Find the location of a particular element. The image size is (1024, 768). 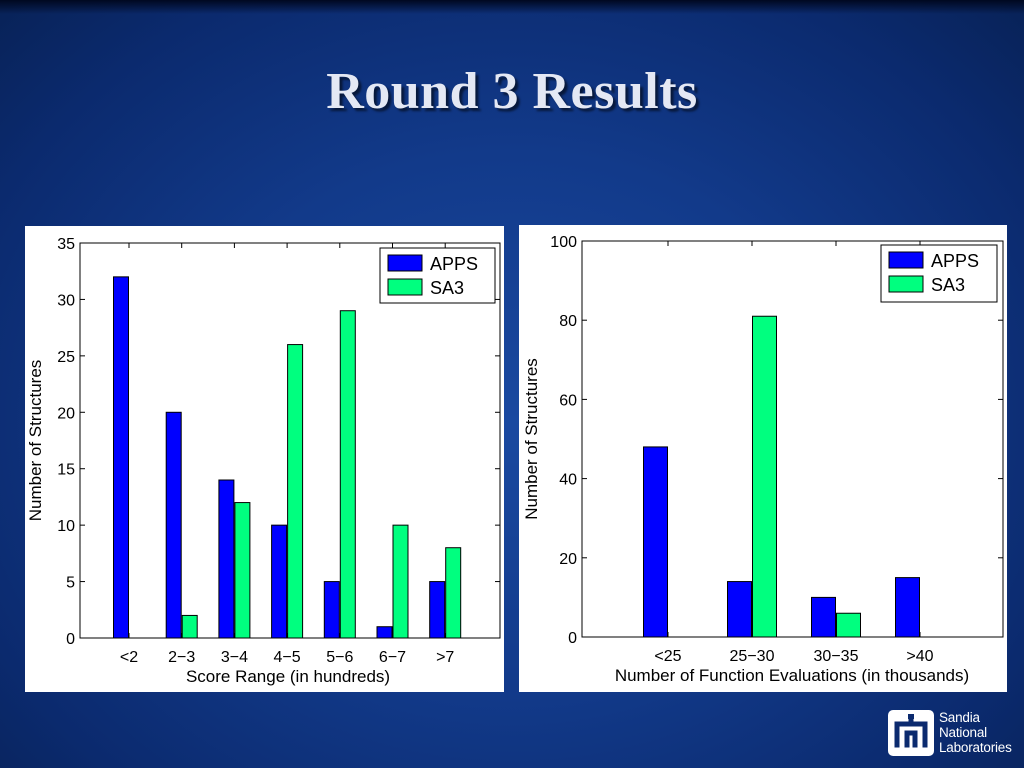

sandia-logo: Sandia National Laboratories is located at coordinates (953, 736).